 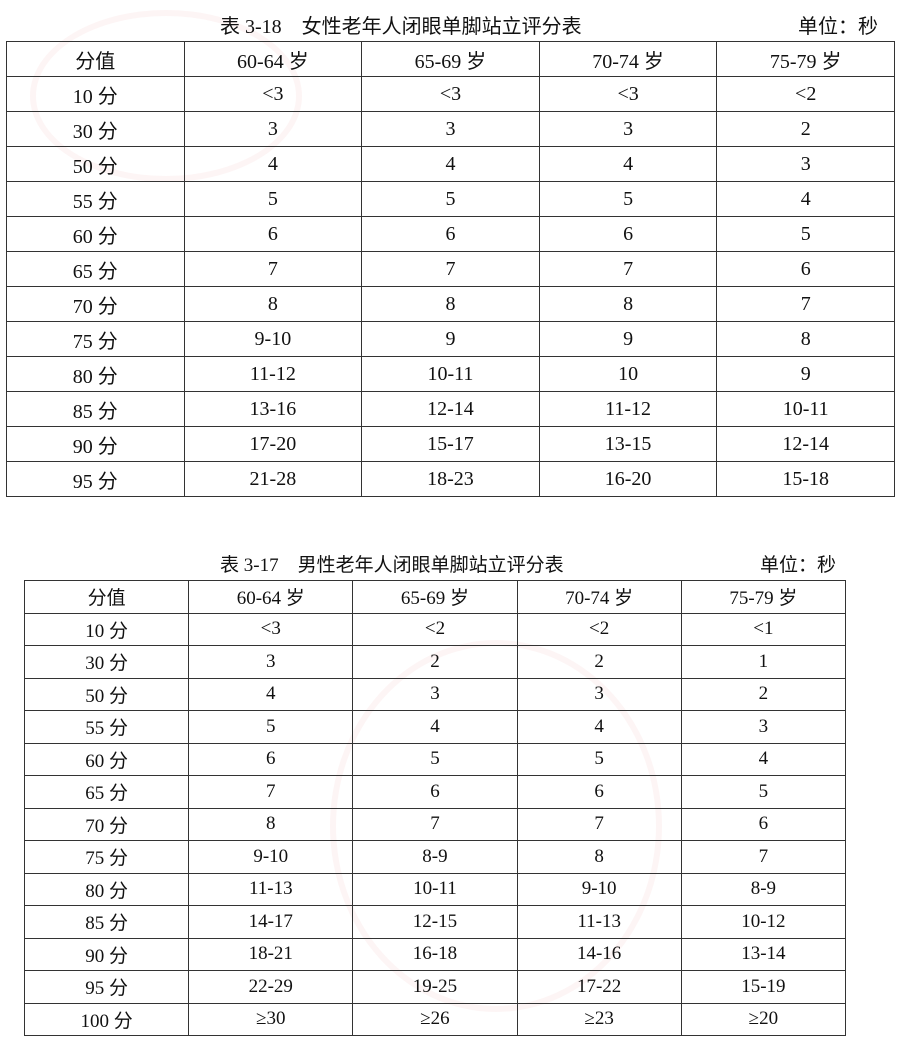 I want to click on time-cell: 9, so click(x=450, y=339).